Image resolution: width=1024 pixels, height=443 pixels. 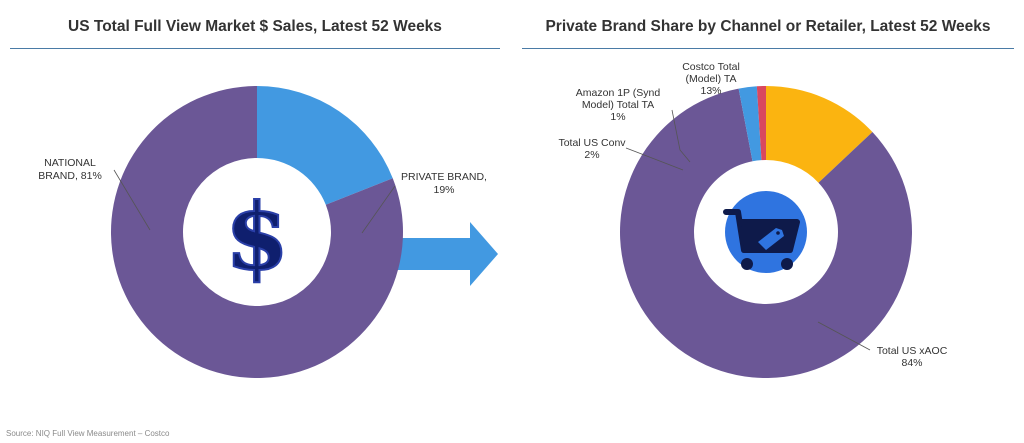 What do you see at coordinates (844, 336) in the screenshot?
I see `xaoc-leader-line` at bounding box center [844, 336].